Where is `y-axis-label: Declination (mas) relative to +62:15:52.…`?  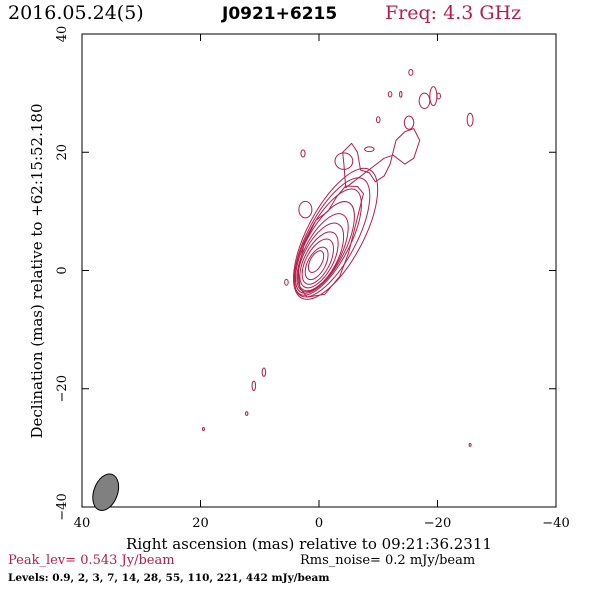
y-axis-label: Declination (mas) relative to +62:15:52.… is located at coordinates (37, 270).